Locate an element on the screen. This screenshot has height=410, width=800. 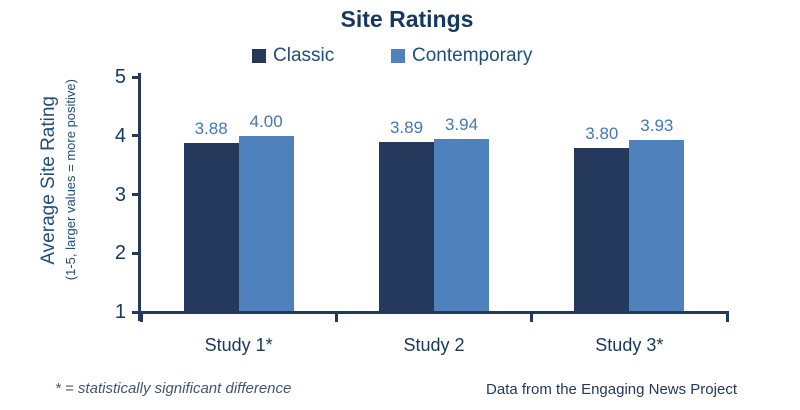
x-category-label: Study 3* is located at coordinates (629, 345).